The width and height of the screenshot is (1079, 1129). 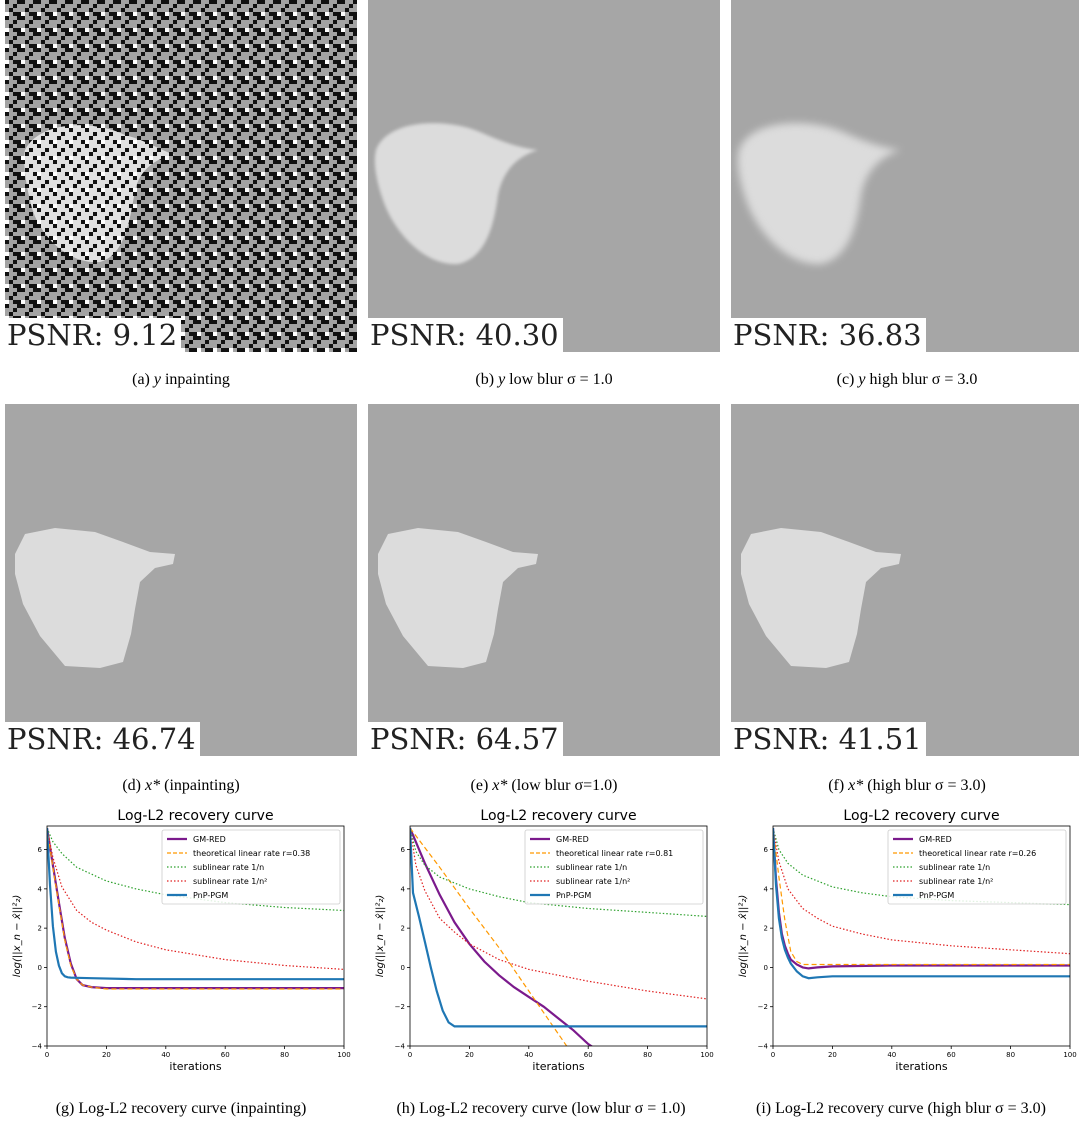 What do you see at coordinates (544, 580) in the screenshot?
I see `image-panel-e: PSNR: 64.57` at bounding box center [544, 580].